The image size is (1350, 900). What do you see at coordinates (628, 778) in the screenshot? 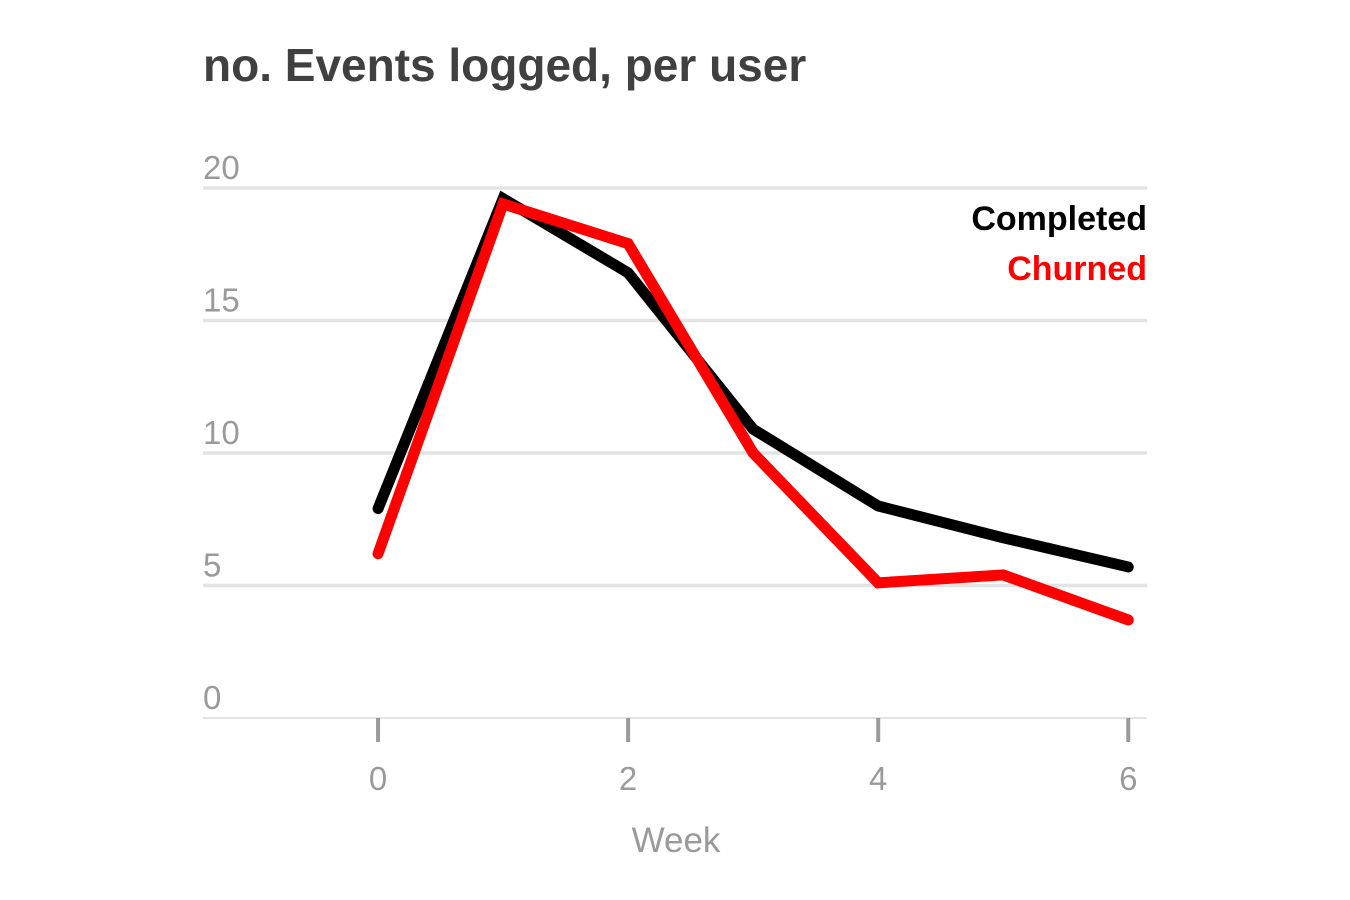
I see `x-tick-label: 2` at bounding box center [628, 778].